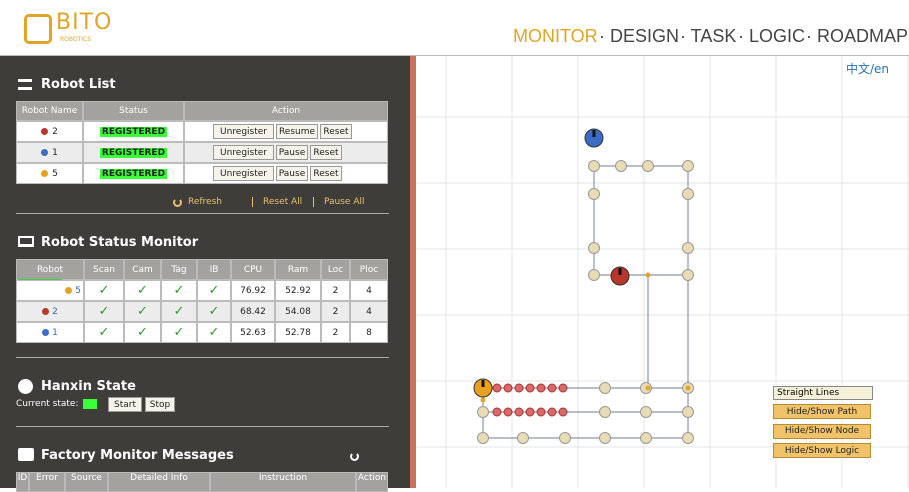  I want to click on info-icon, so click(25, 386).